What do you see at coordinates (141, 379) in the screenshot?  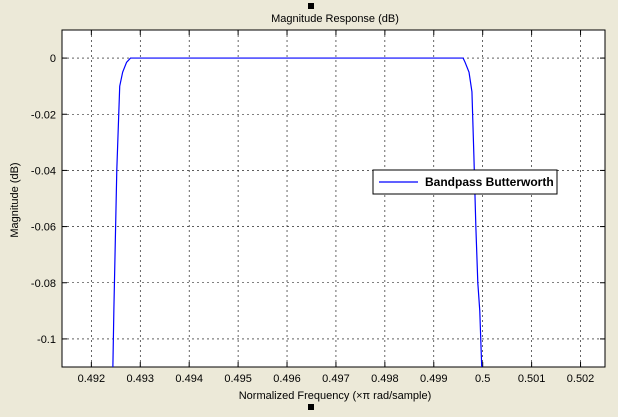 I see `x-tick-label: 0.493` at bounding box center [141, 379].